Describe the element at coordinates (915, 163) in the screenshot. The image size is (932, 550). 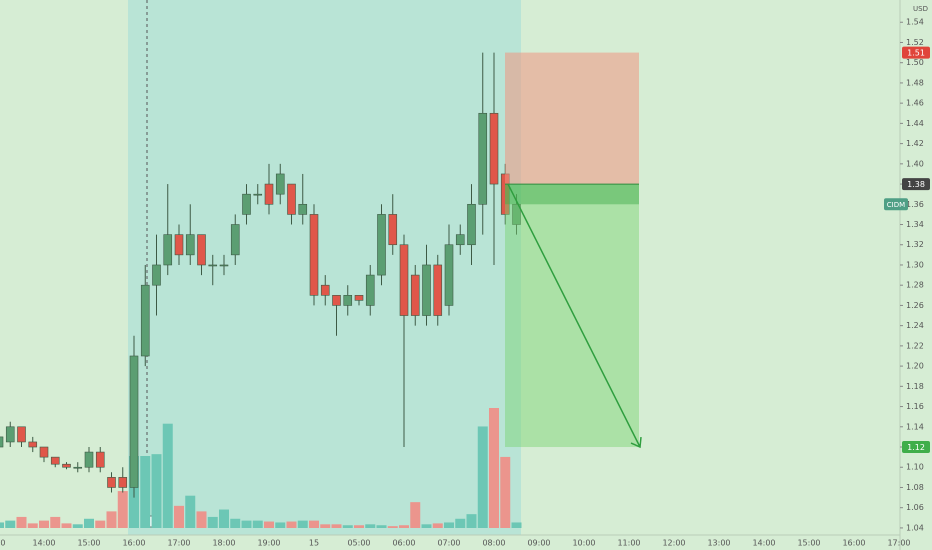
I see `y-tick-label: 1.40` at that location.